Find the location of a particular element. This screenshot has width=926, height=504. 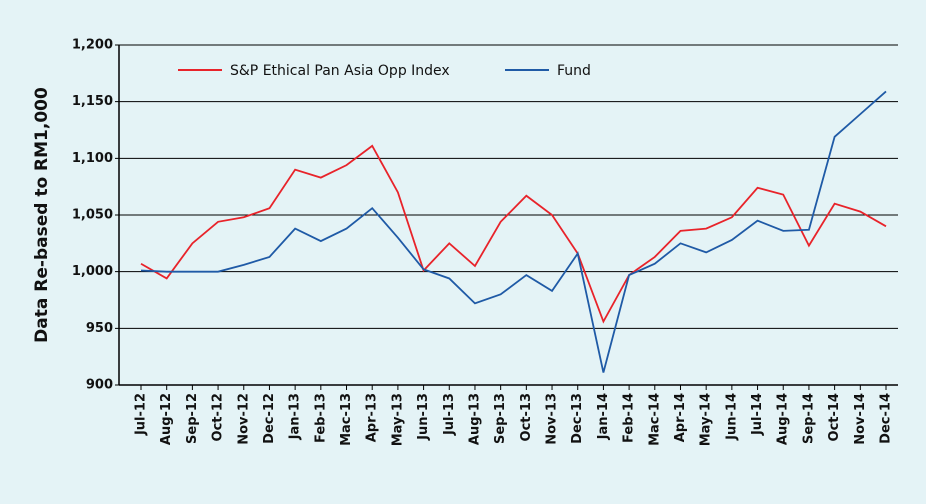

x-tick-label: Jul-13 is located at coordinates (449, 414).